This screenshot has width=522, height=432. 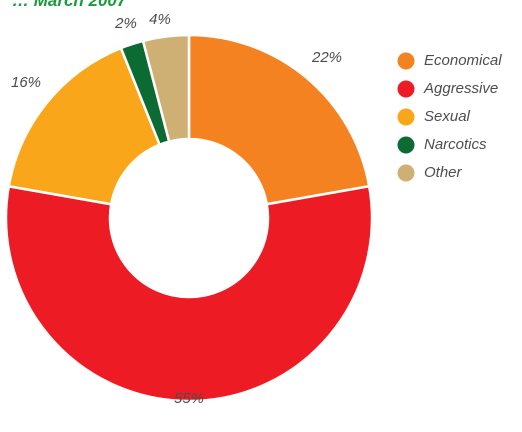 I want to click on legend-marker-sexual, so click(x=406, y=117).